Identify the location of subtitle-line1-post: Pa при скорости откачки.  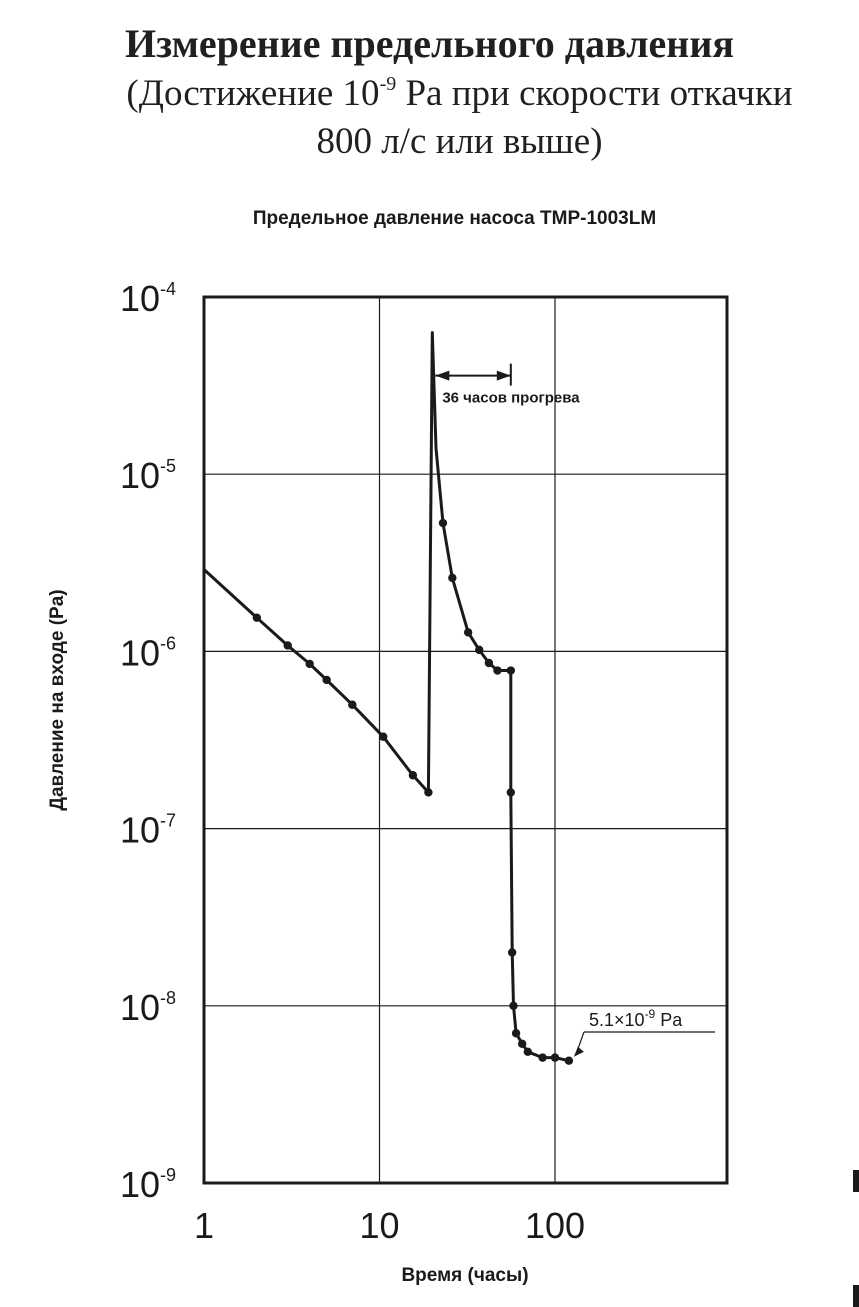
(594, 93).